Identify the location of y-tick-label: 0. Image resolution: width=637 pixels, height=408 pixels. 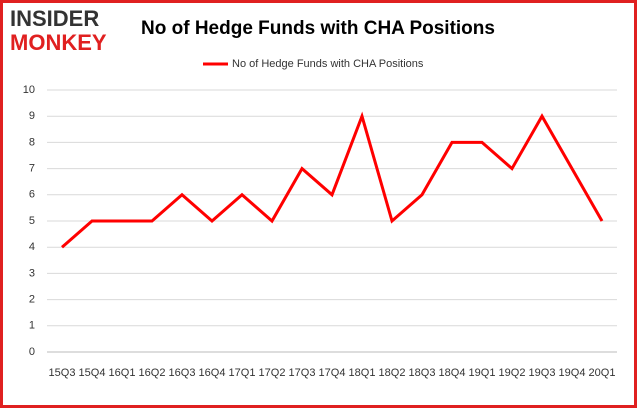
(32, 352).